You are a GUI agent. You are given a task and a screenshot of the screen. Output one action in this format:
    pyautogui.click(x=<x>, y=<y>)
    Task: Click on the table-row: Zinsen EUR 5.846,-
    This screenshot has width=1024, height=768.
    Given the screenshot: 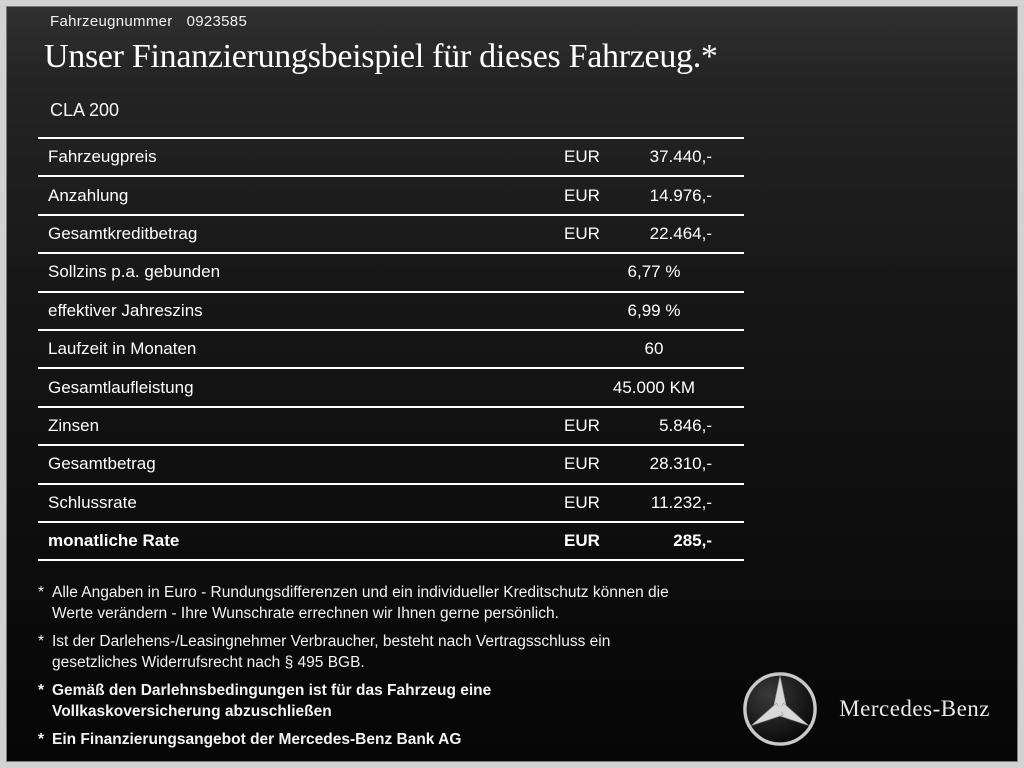 What is the action you would take?
    pyautogui.click(x=391, y=424)
    